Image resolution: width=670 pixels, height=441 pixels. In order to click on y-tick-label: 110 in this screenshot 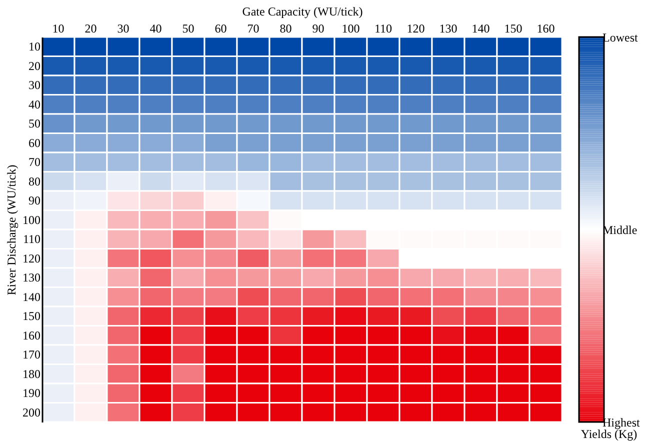, I will do `click(31, 239)`.